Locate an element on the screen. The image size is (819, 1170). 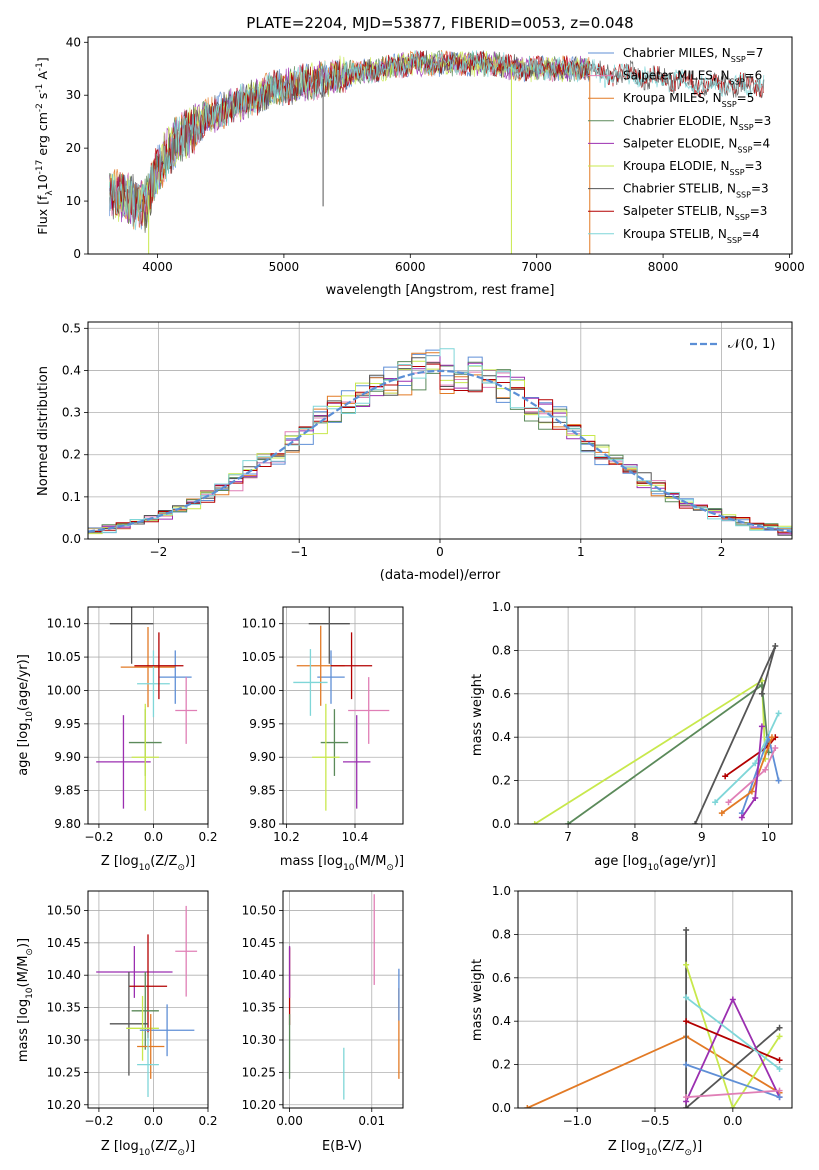
x-tick-label: 5000 is located at coordinates (284, 267).